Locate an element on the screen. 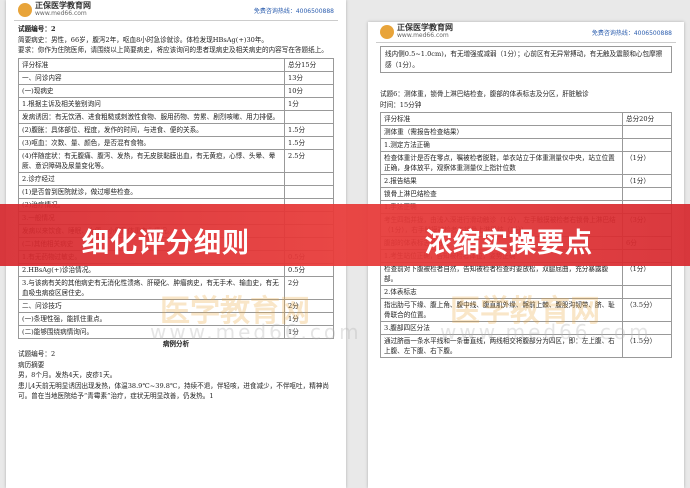  table-row: 测体重（需报告检查结果） is located at coordinates (526, 132).